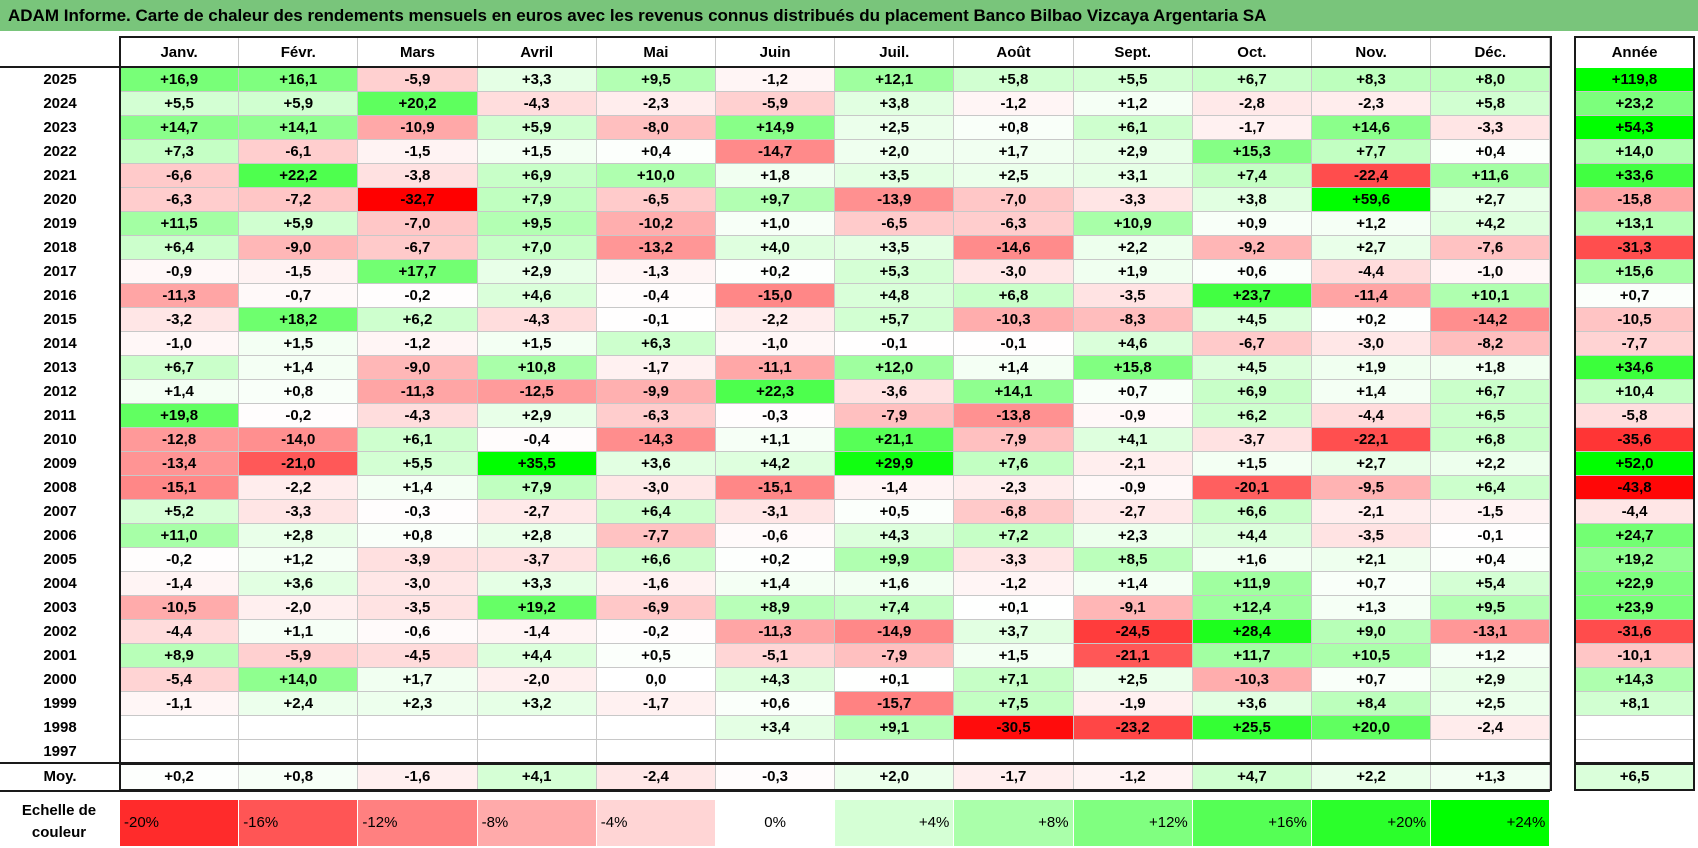  I want to click on heatmap-cell: -0,4, so click(656, 296).